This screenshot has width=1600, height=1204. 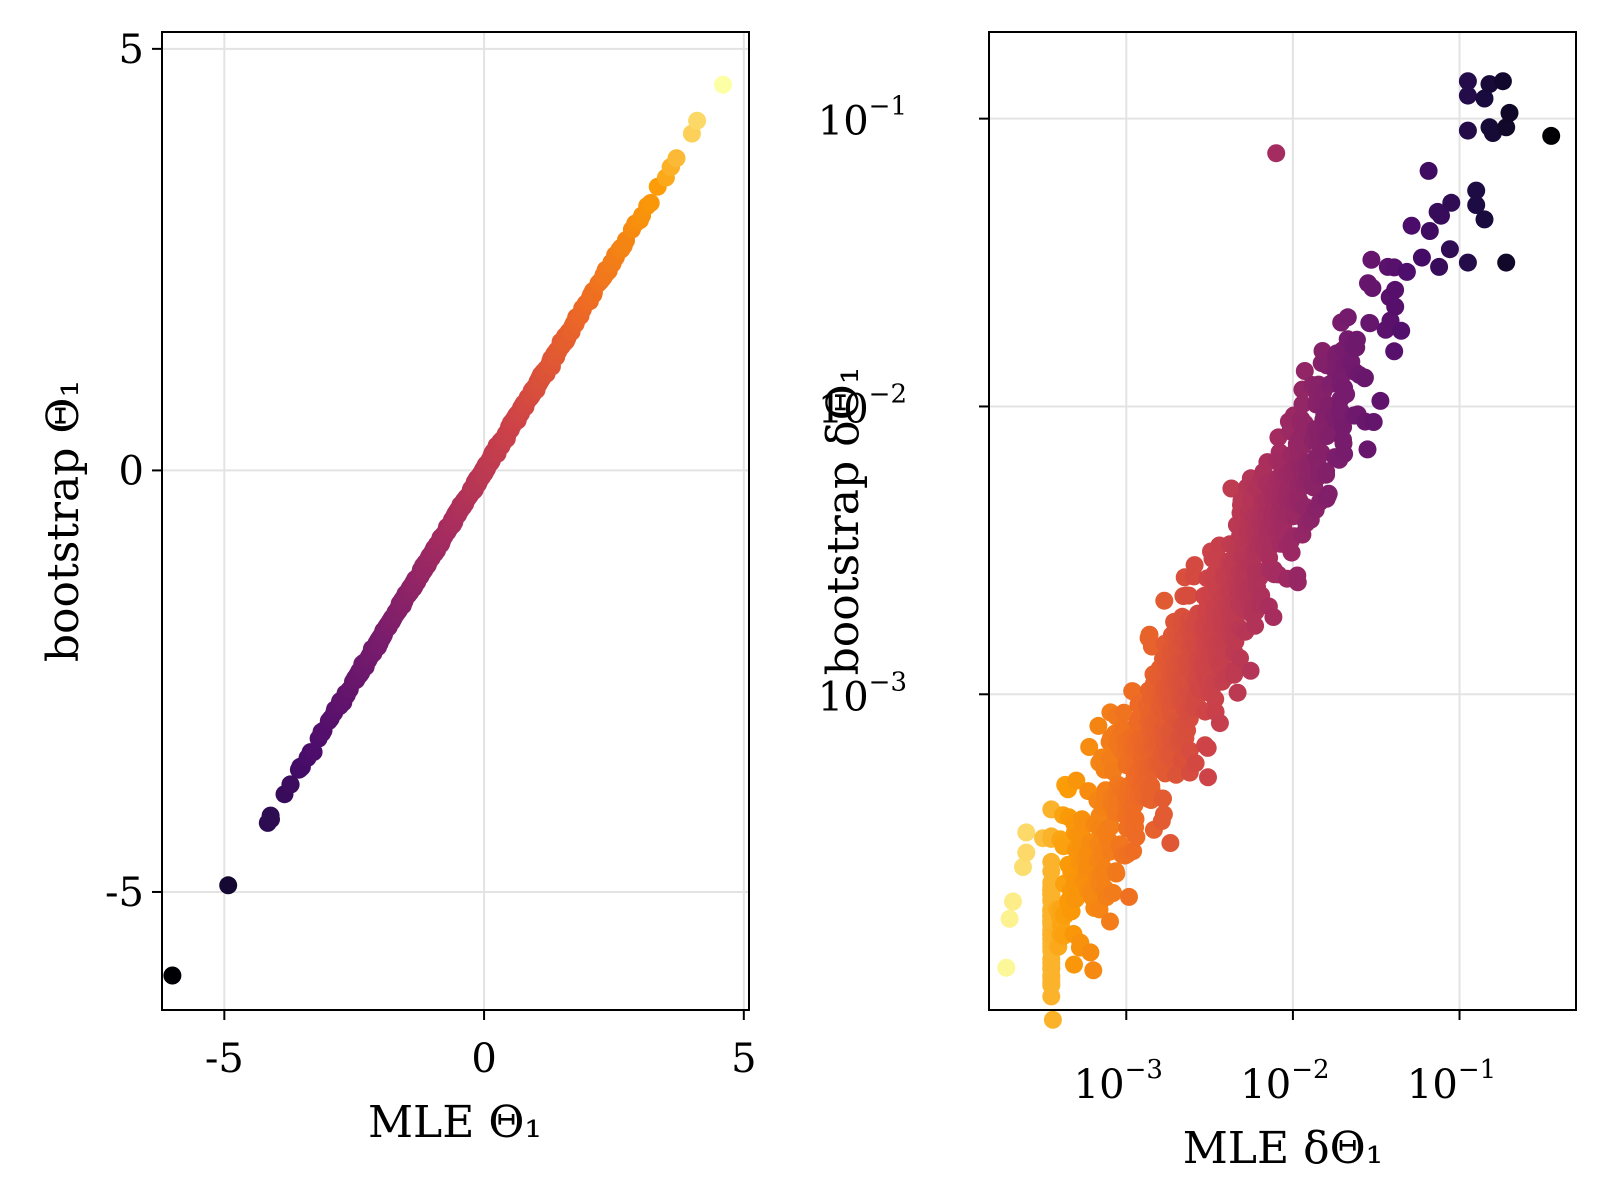 I want to click on right-x-tick-label: 10⁻³, so click(x=1118, y=1081).